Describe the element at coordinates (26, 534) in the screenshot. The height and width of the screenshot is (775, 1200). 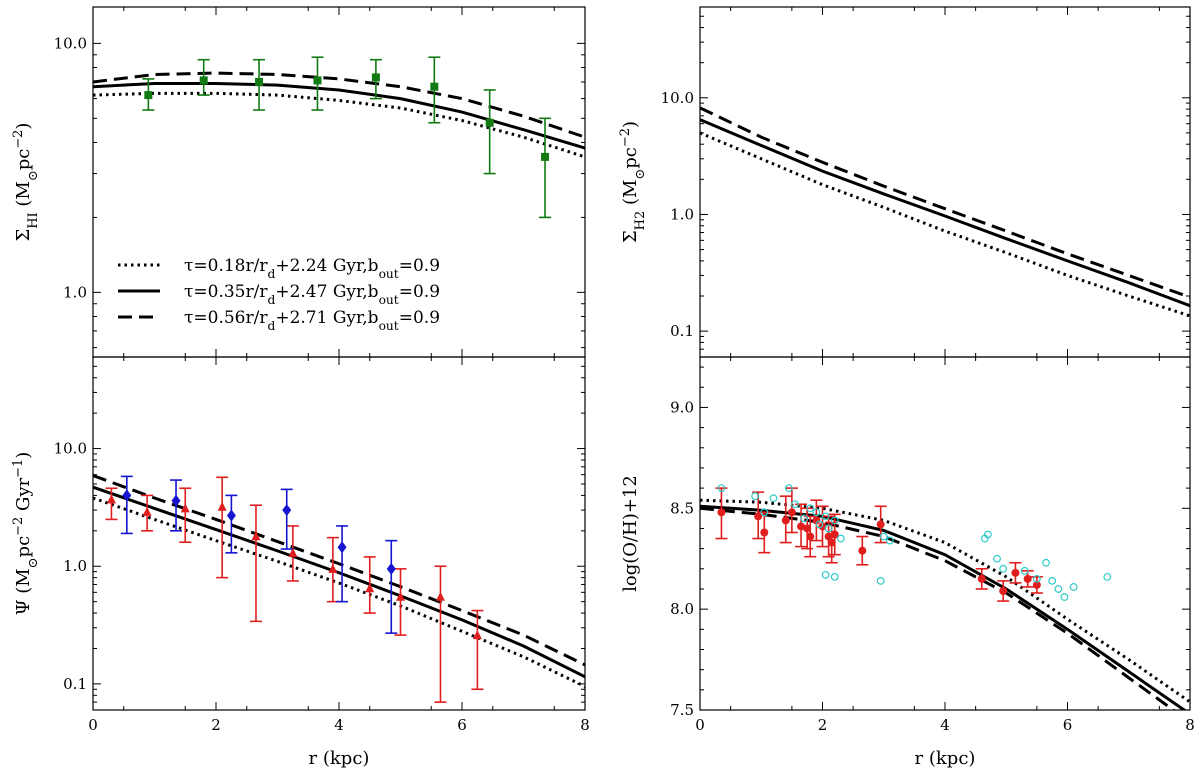
I see `y-axis-label: Ψ (M⊙pc−2 Gyr−1)` at that location.